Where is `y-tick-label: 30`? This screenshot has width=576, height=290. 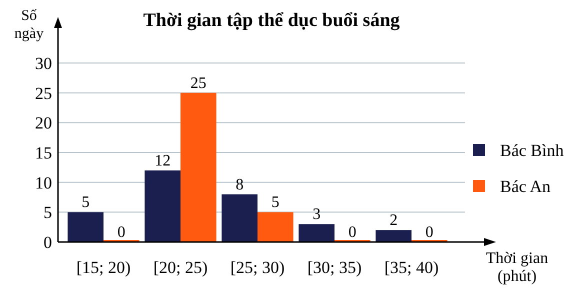 y-tick-label: 30 is located at coordinates (43, 63).